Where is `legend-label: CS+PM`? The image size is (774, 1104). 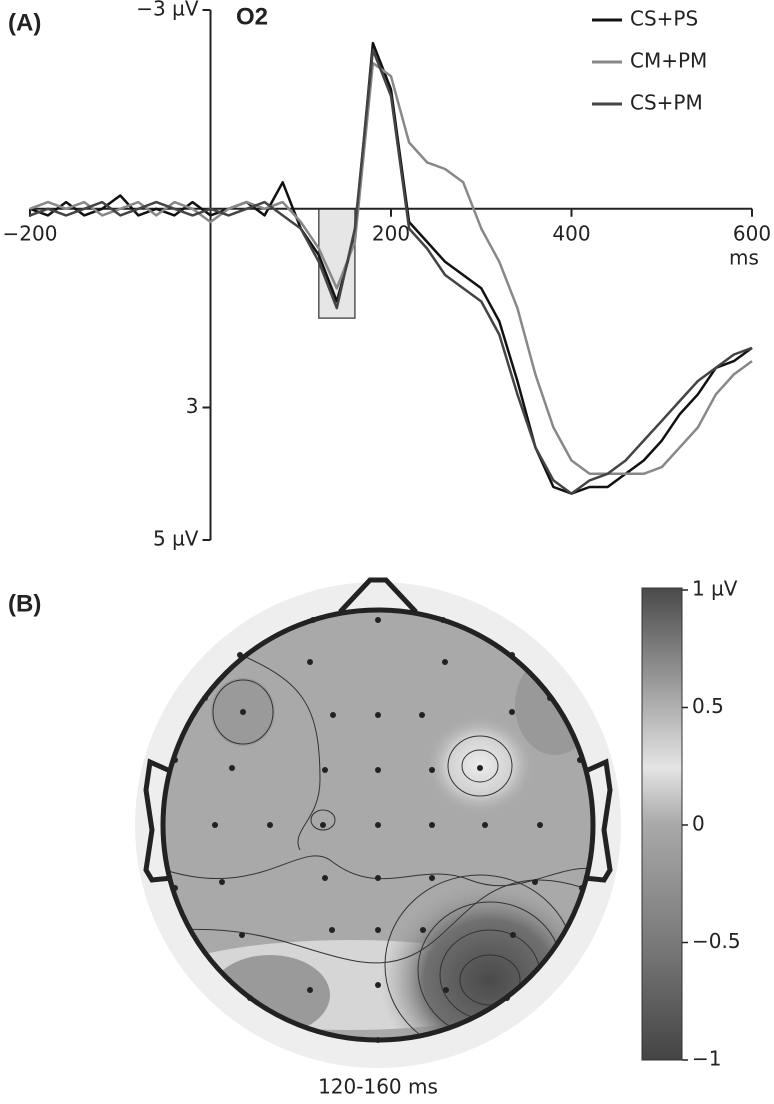 legend-label: CS+PM is located at coordinates (666, 103).